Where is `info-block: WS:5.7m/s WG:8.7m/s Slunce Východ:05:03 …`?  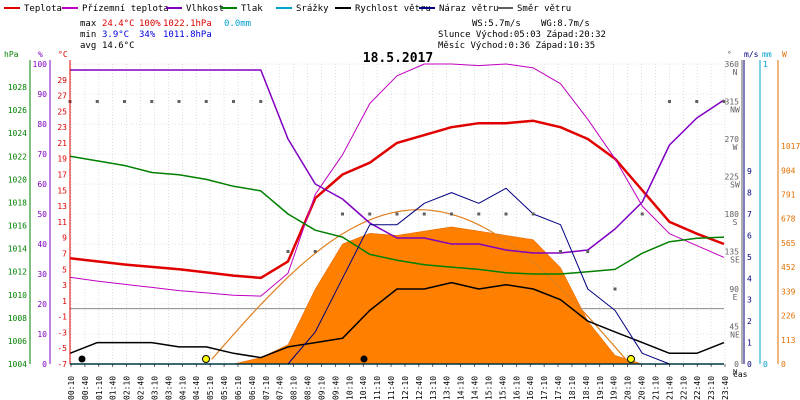 info-block: WS:5.7m/s WG:8.7m/s Slunce Východ:05:03 … is located at coordinates (522, 35).